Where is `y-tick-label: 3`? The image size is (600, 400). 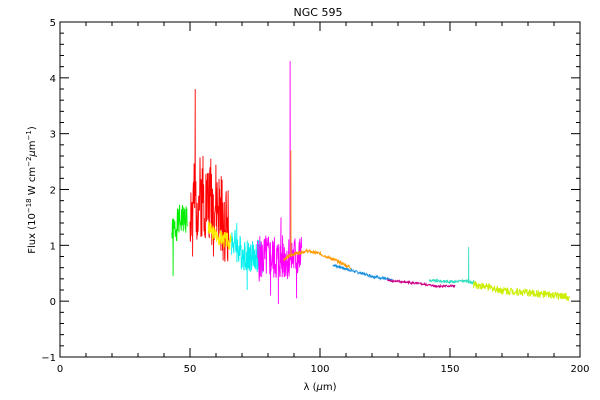
y-tick-label: 3 is located at coordinates (53, 135).